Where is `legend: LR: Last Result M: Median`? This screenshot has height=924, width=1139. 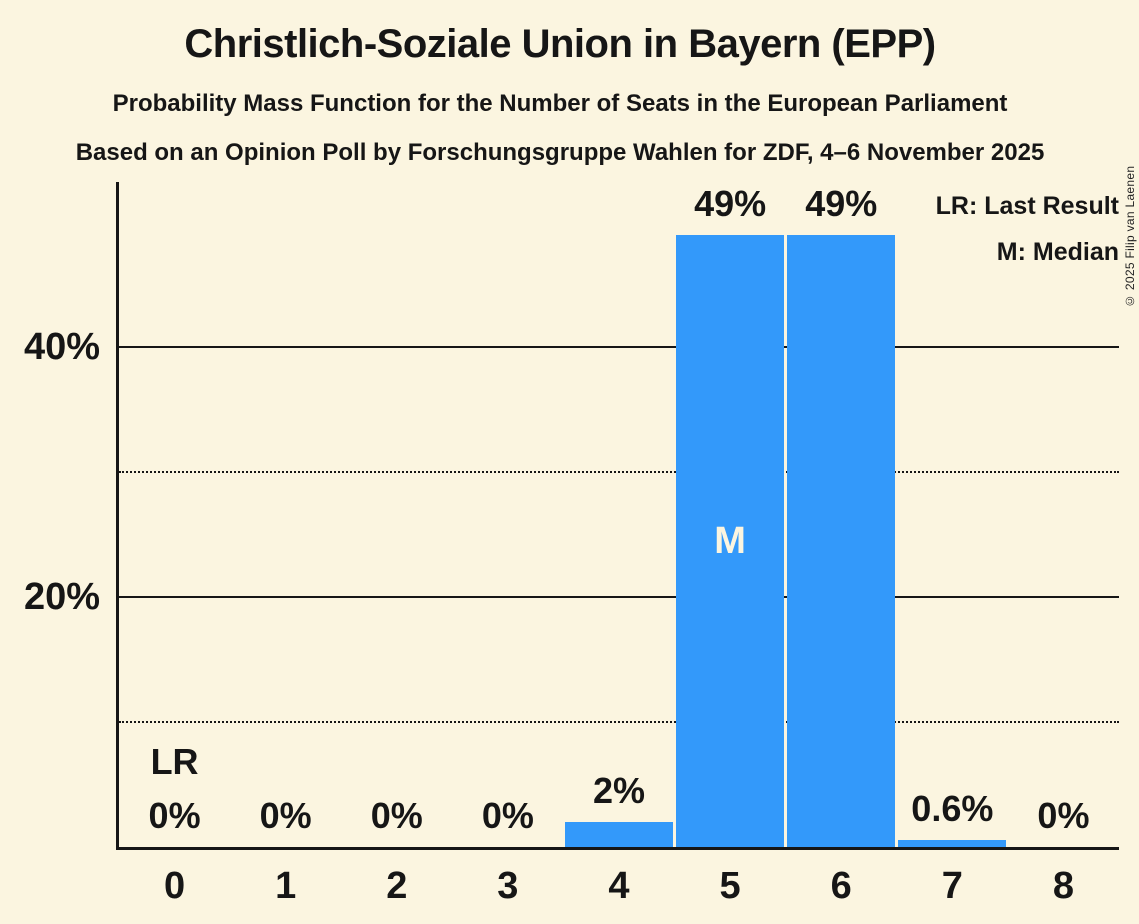
legend: LR: Last Result M: Median is located at coordinates (1027, 229).